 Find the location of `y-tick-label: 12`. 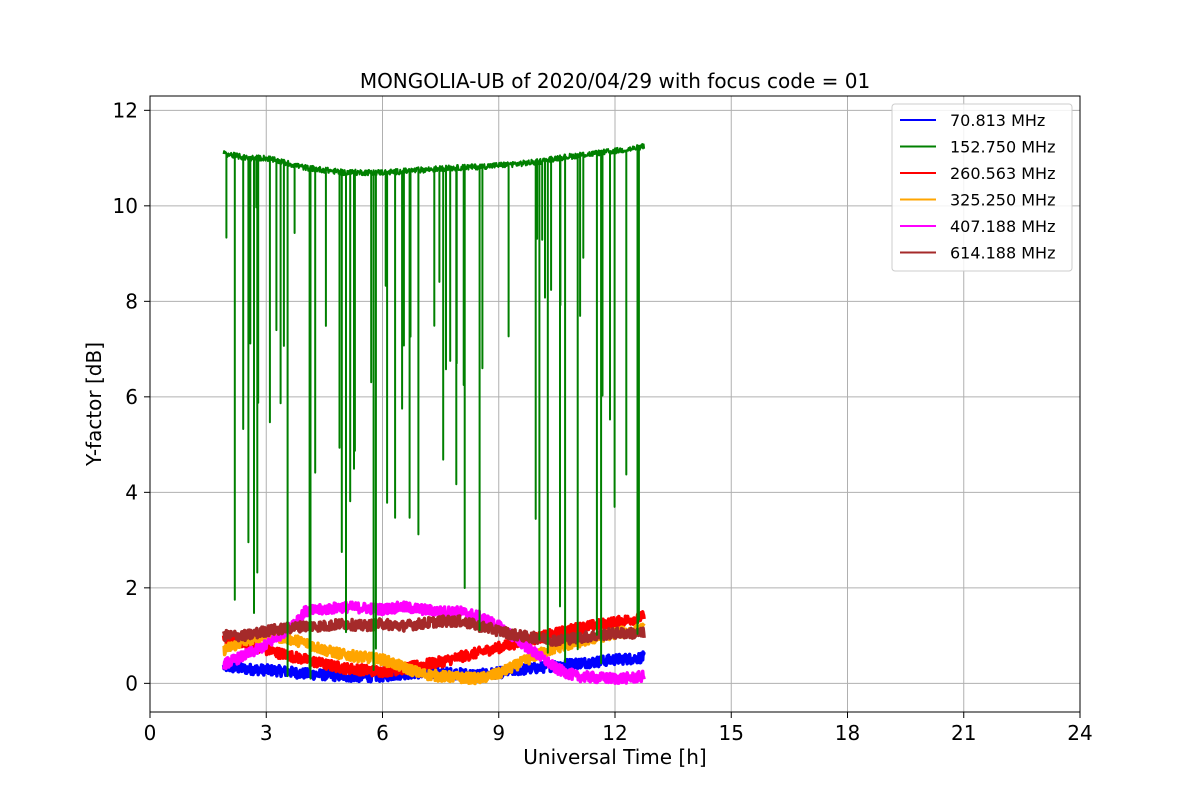

y-tick-label: 12 is located at coordinates (125, 110).